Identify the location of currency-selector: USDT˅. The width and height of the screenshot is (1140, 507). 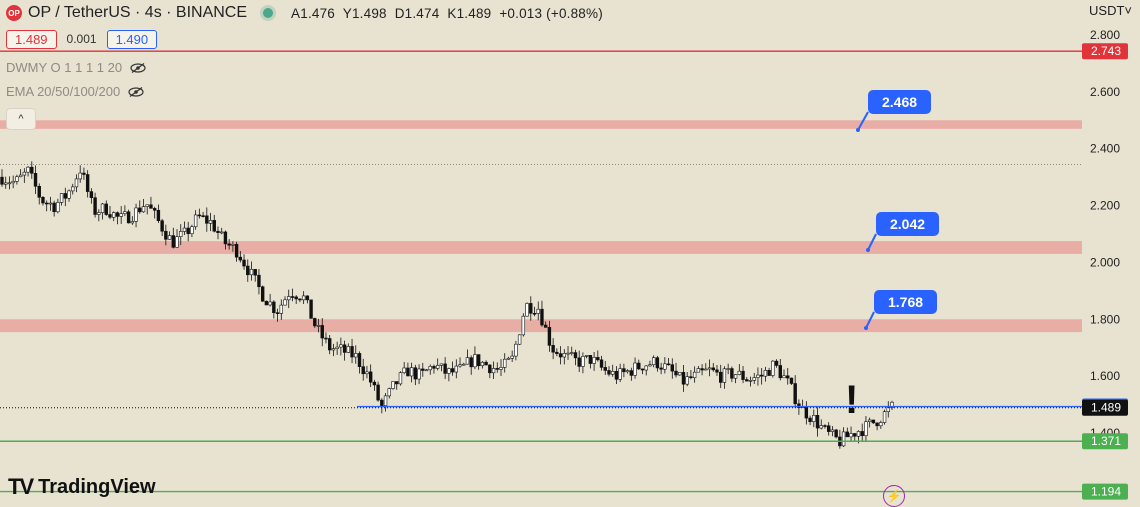
(1110, 10).